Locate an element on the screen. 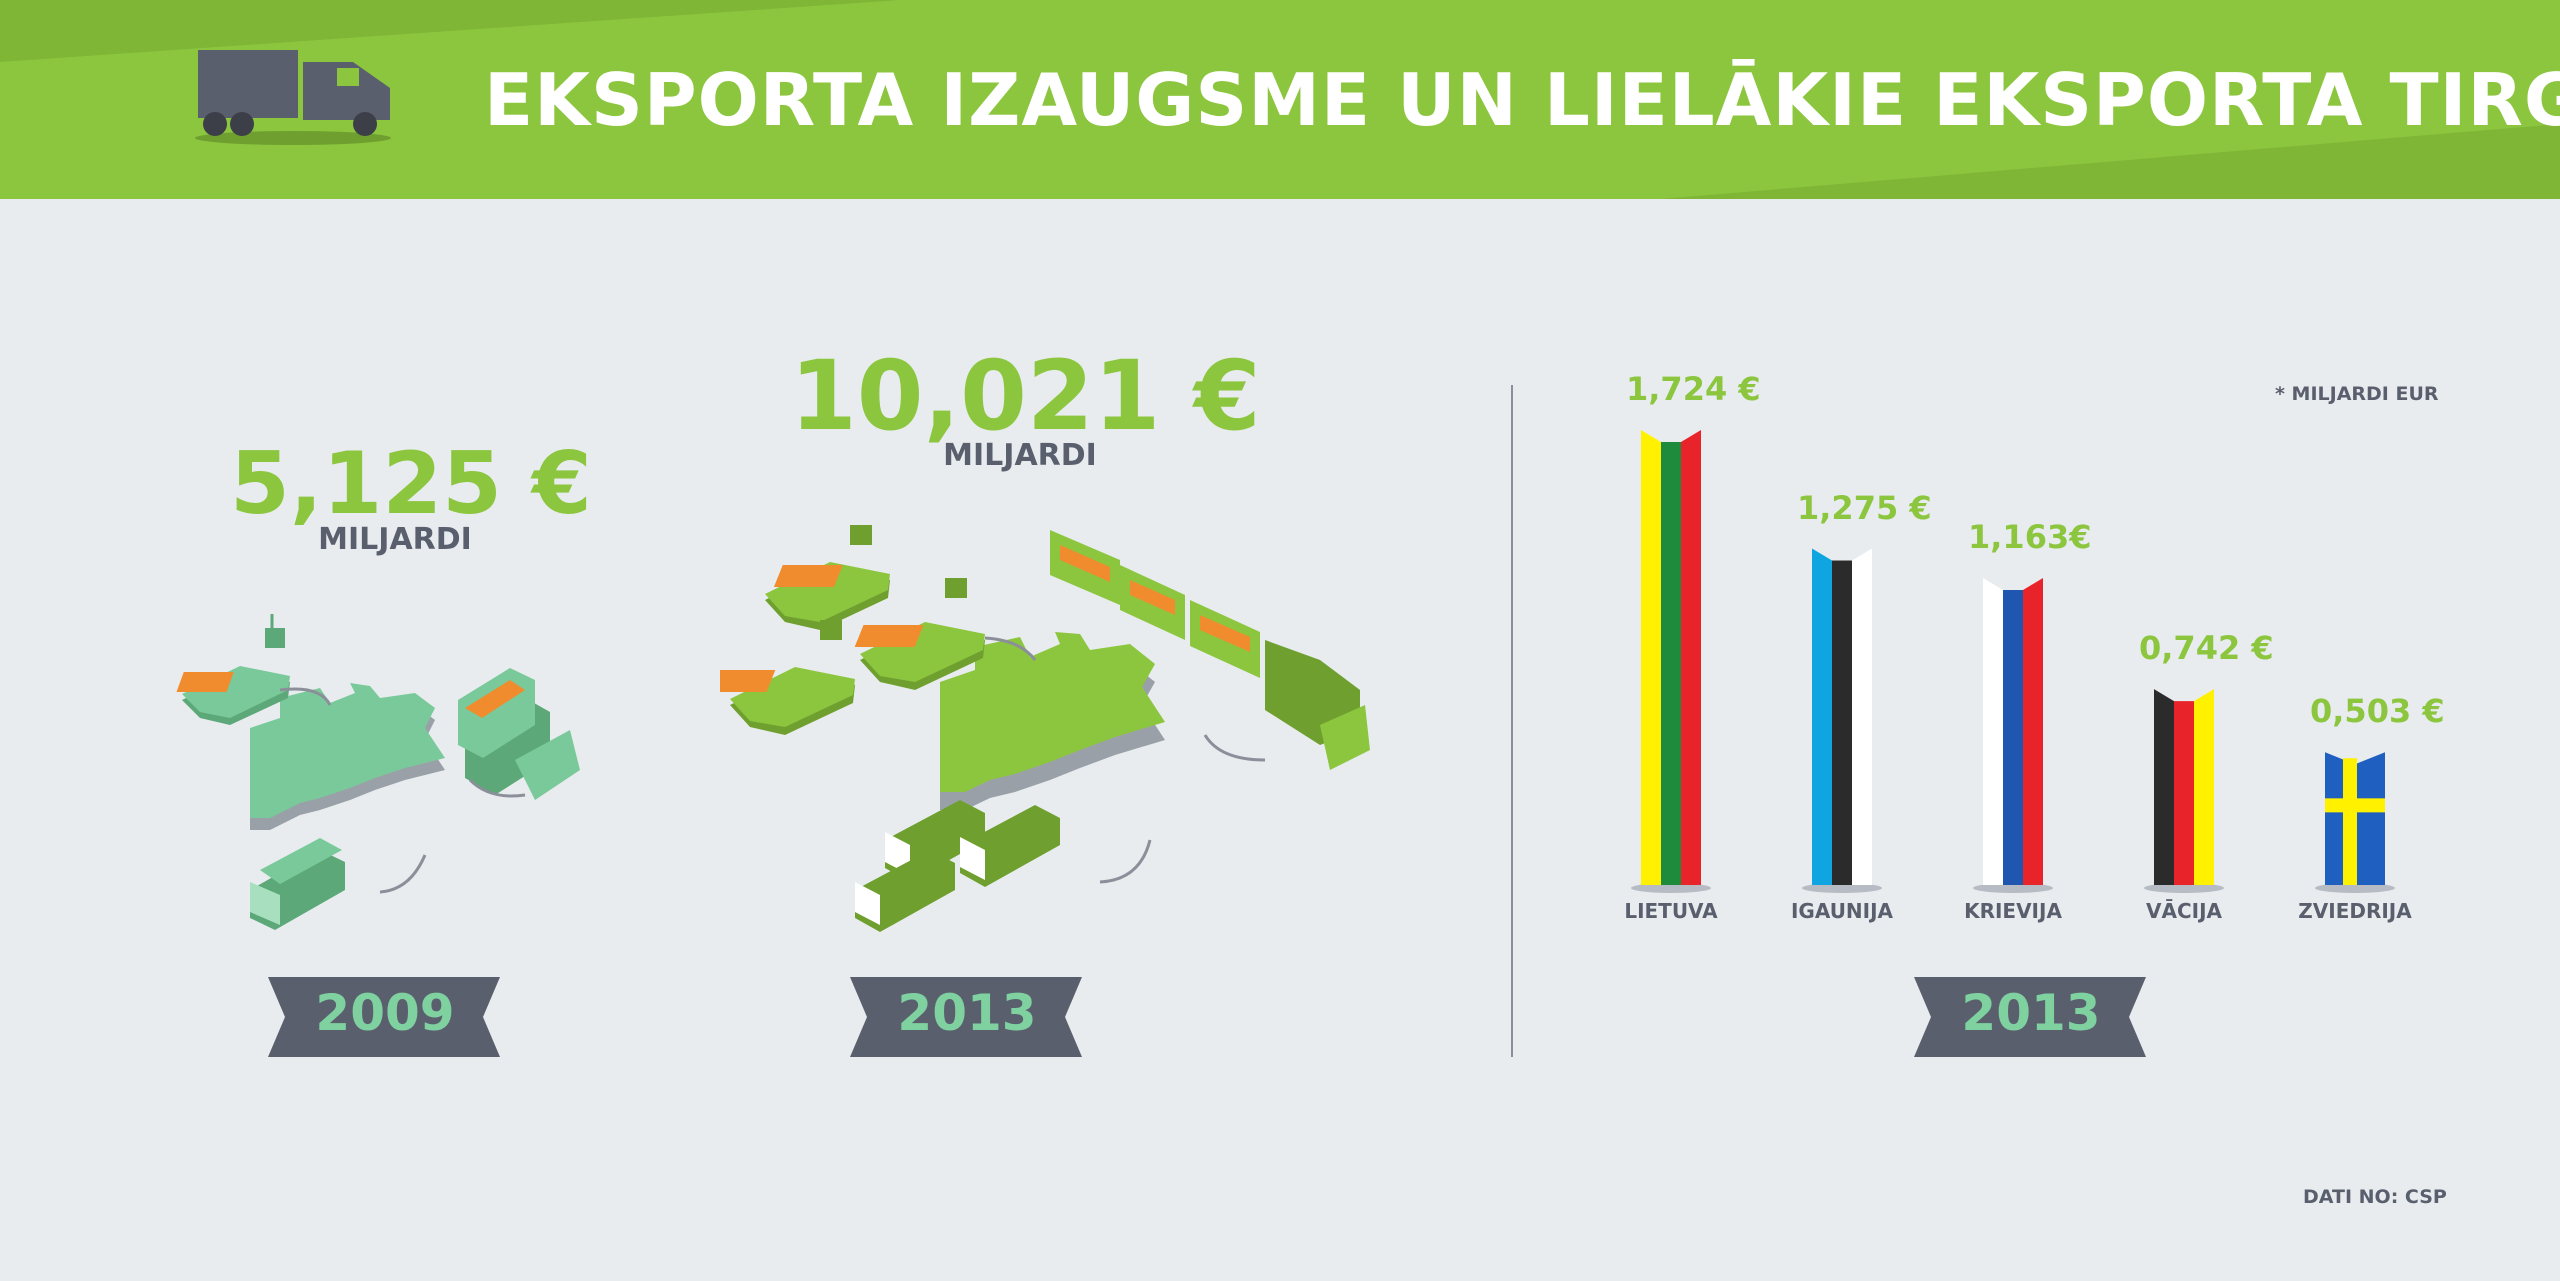 This screenshot has height=1281, width=2560. bar-category-label: ZVIEDRIJA is located at coordinates (2355, 911).